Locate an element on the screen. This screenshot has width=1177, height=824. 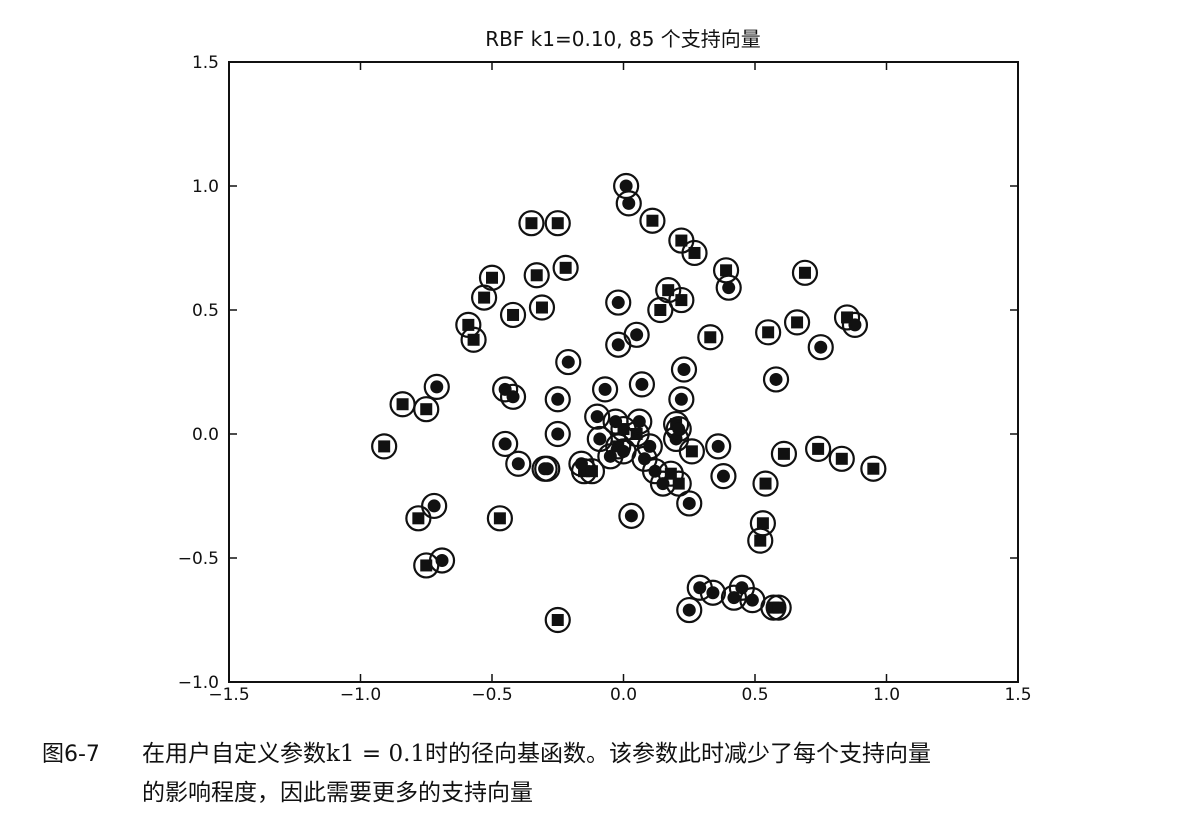
x-tick-label: −0.5 is located at coordinates (491, 695).